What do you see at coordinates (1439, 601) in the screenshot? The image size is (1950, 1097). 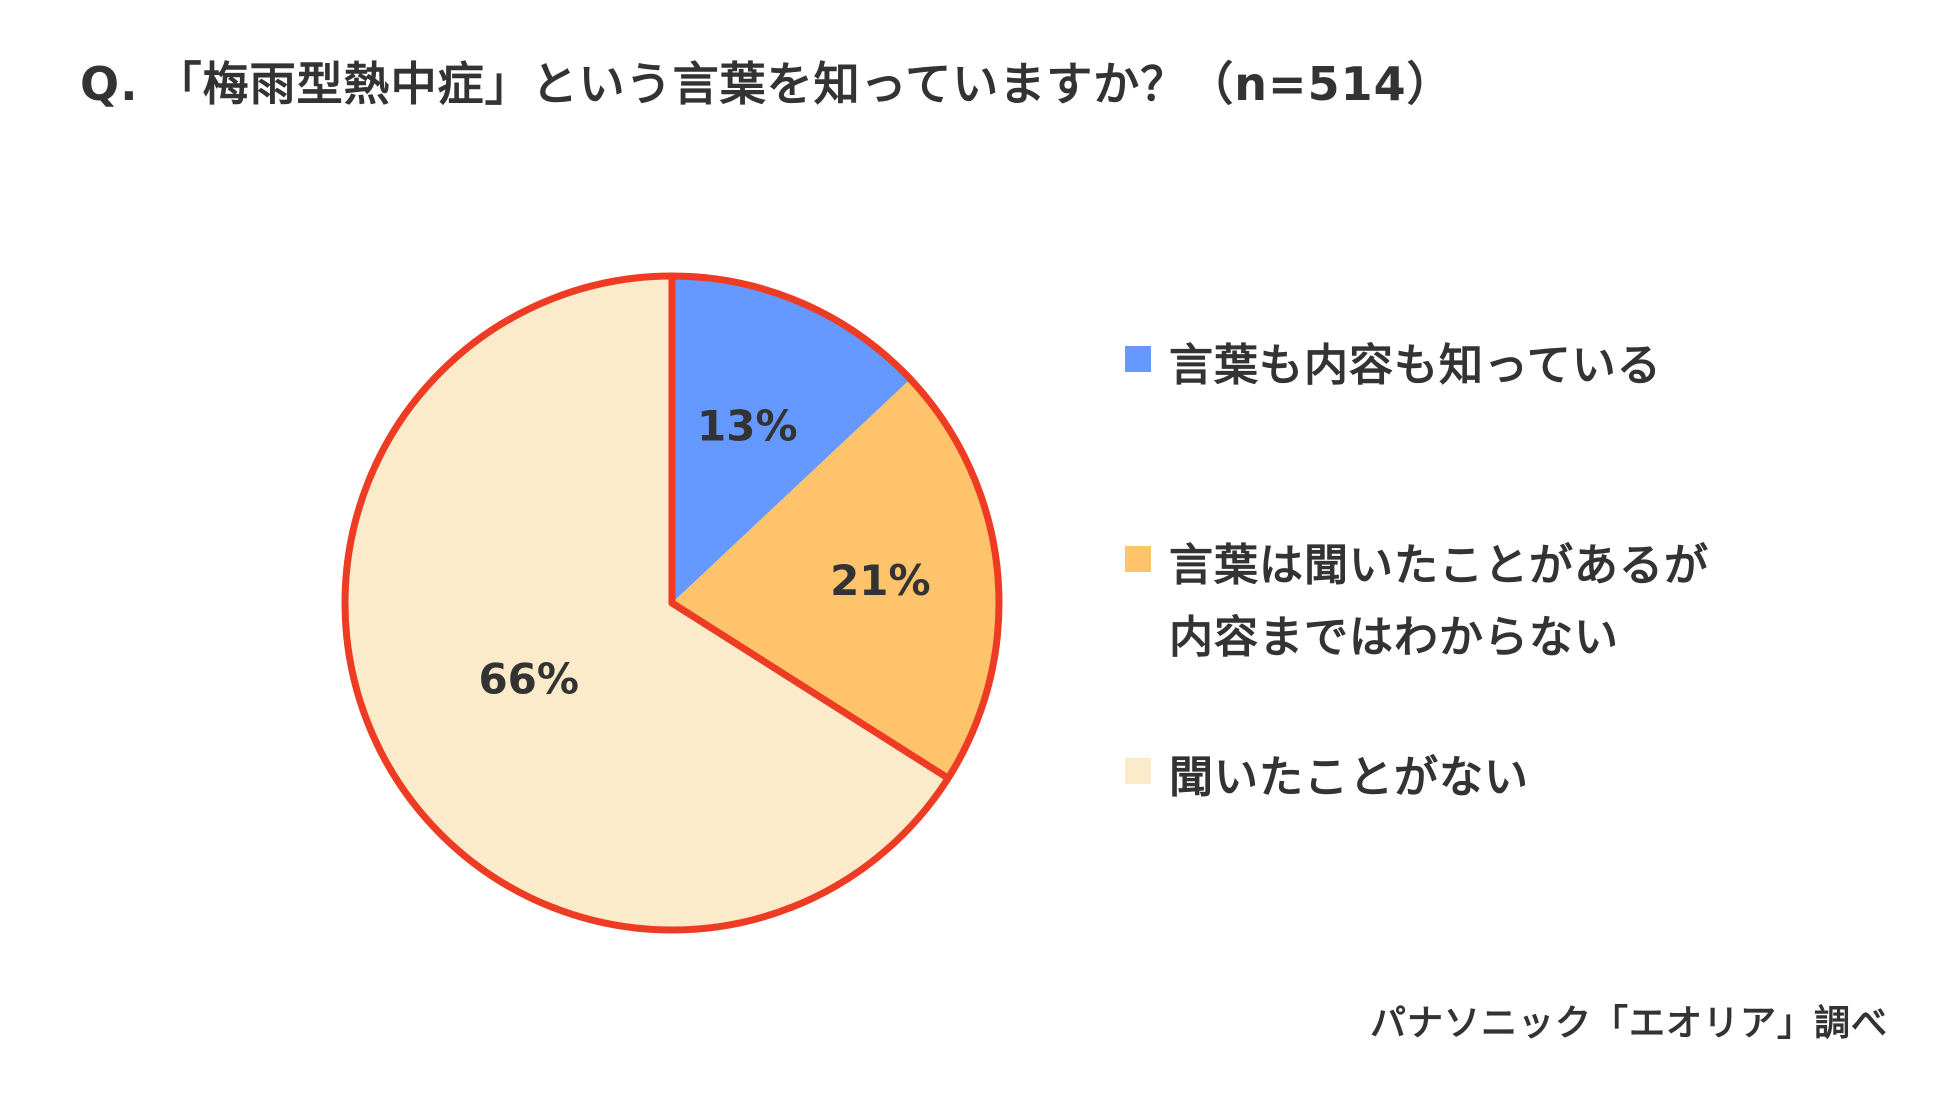 I see `legend-label-1: 言葉は聞いたことがあるが 内容まではわからない` at bounding box center [1439, 601].